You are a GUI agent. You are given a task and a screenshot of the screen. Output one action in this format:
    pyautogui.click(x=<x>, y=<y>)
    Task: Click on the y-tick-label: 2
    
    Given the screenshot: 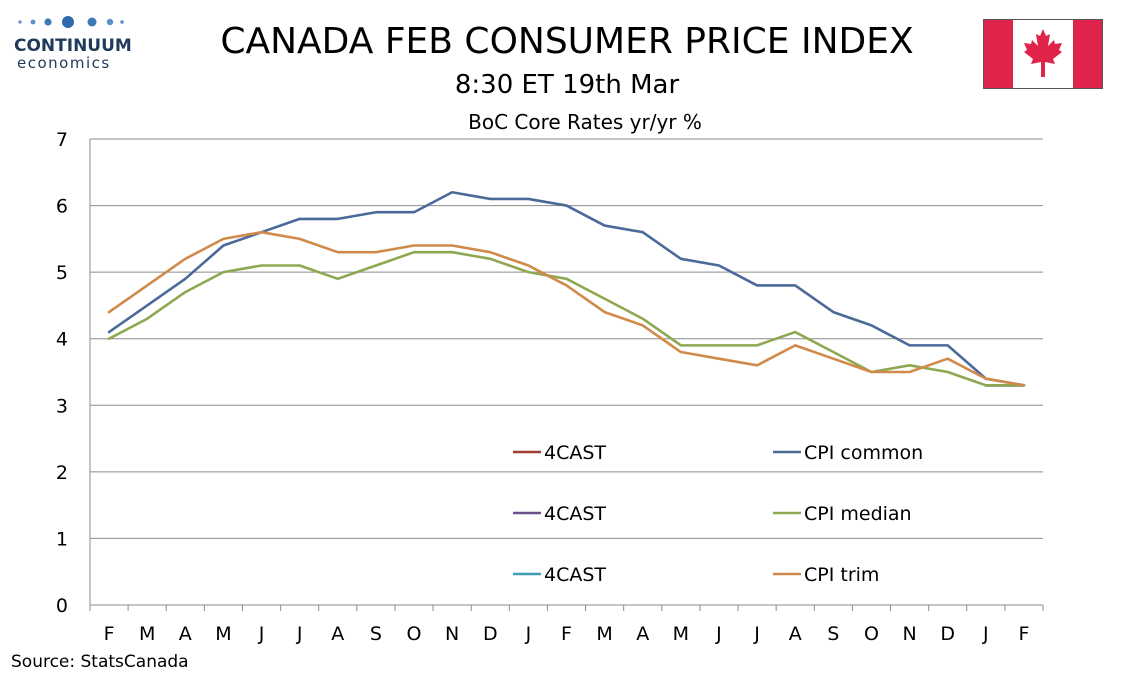 What is the action you would take?
    pyautogui.click(x=62, y=473)
    